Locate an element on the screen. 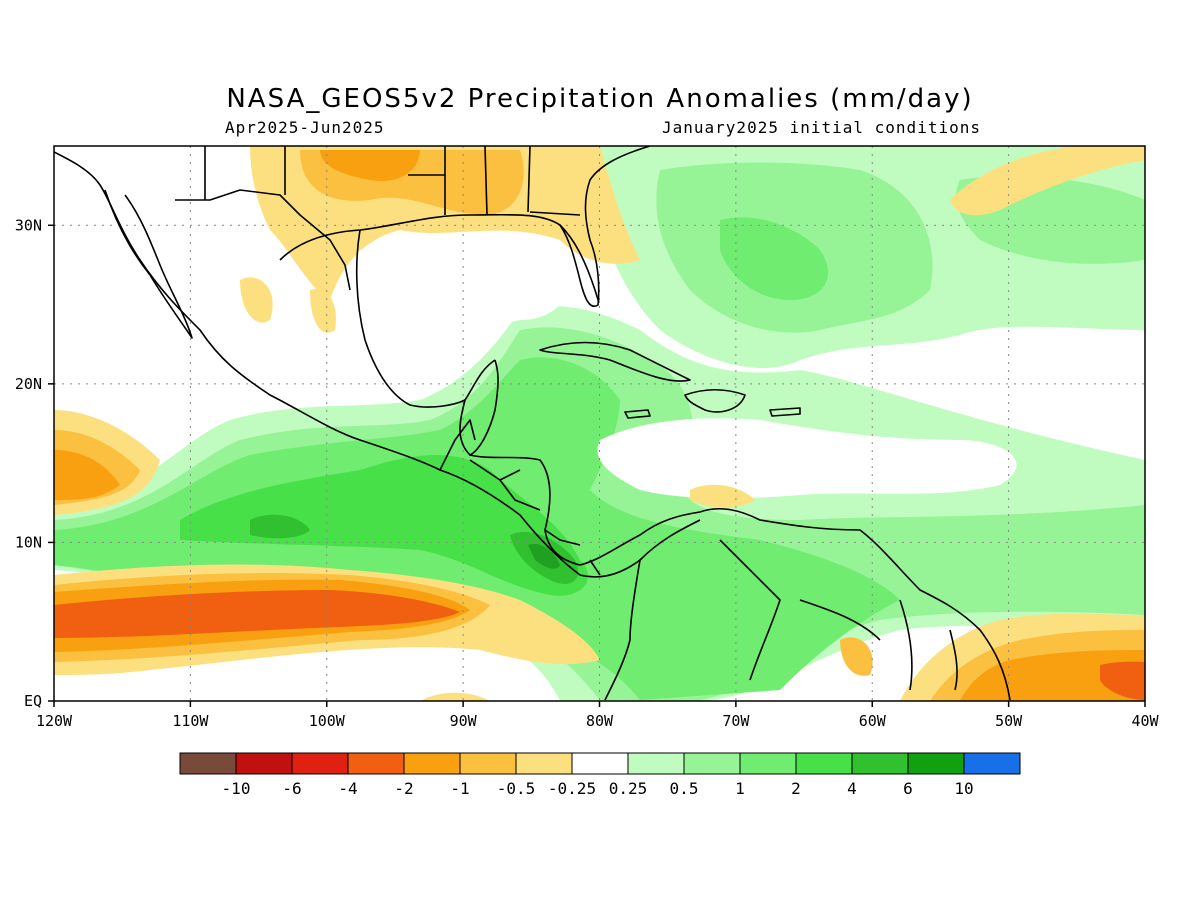 This screenshot has height=900, width=1200. colorbar-label: -4 is located at coordinates (347, 788).